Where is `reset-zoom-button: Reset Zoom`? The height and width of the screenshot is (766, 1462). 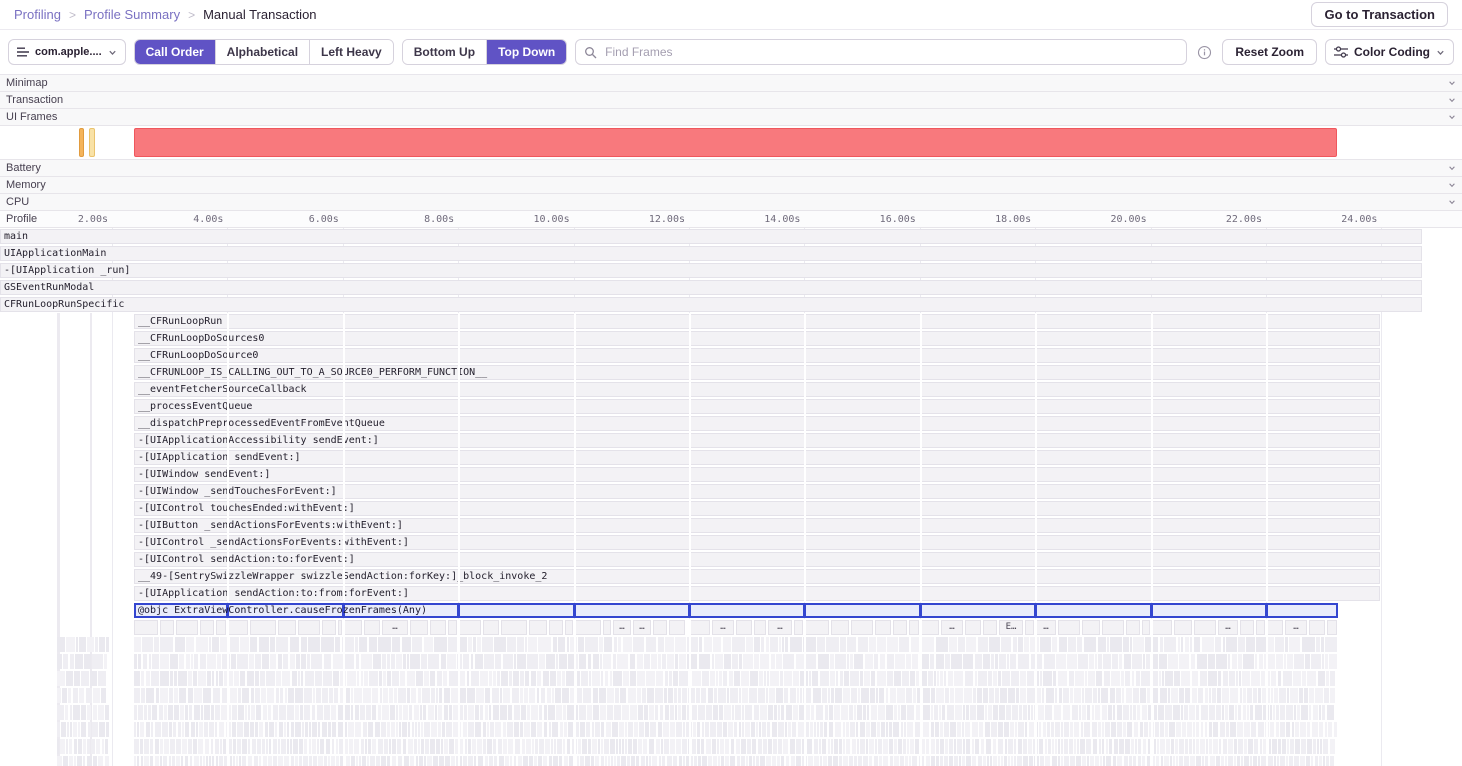 reset-zoom-button: Reset Zoom is located at coordinates (1270, 52).